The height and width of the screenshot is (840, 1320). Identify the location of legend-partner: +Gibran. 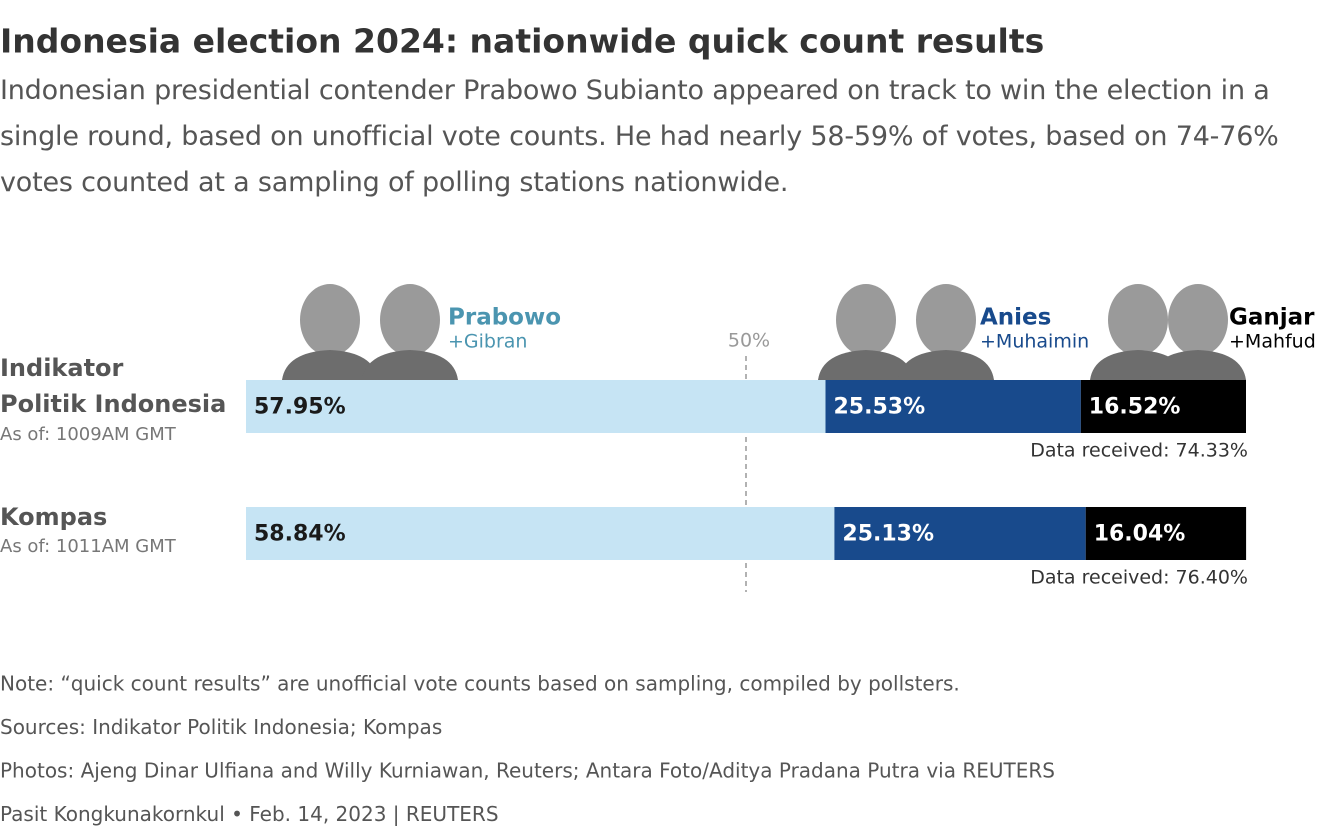
(487, 342).